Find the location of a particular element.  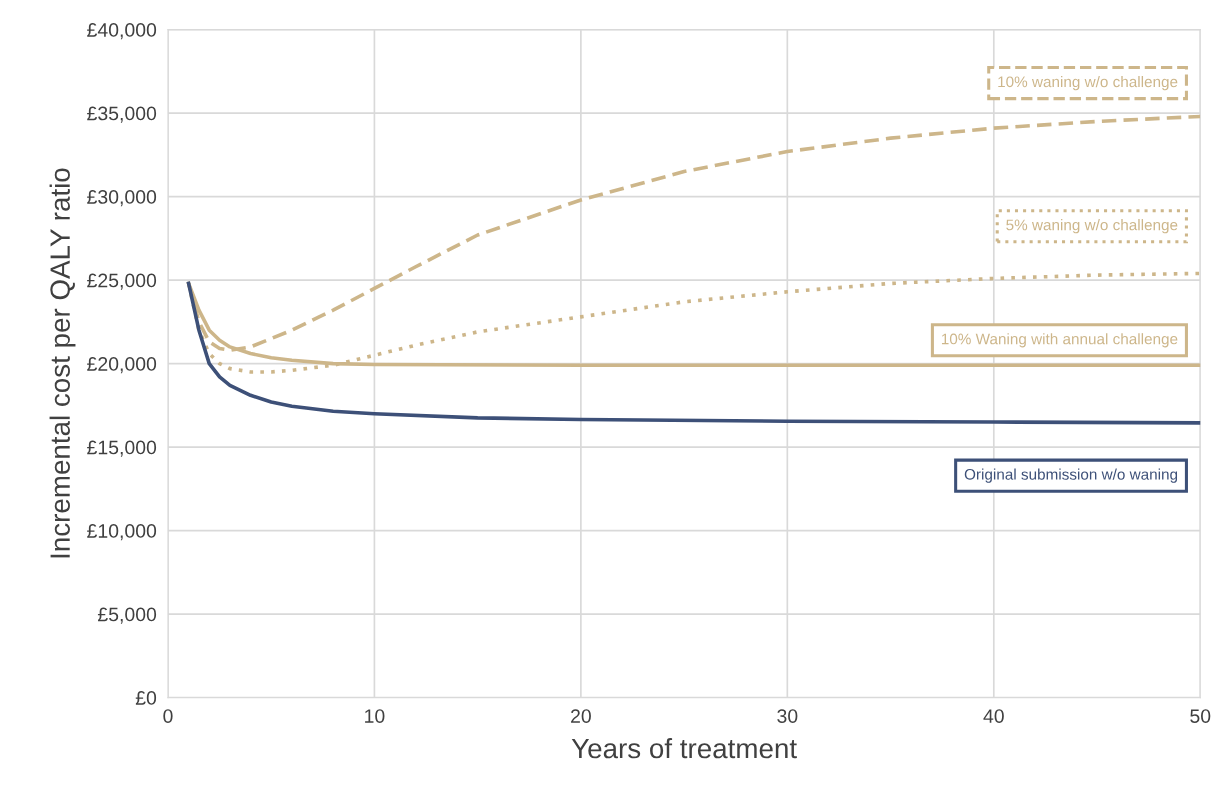

series-label: 10% waning w/o challenge is located at coordinates (1088, 83).